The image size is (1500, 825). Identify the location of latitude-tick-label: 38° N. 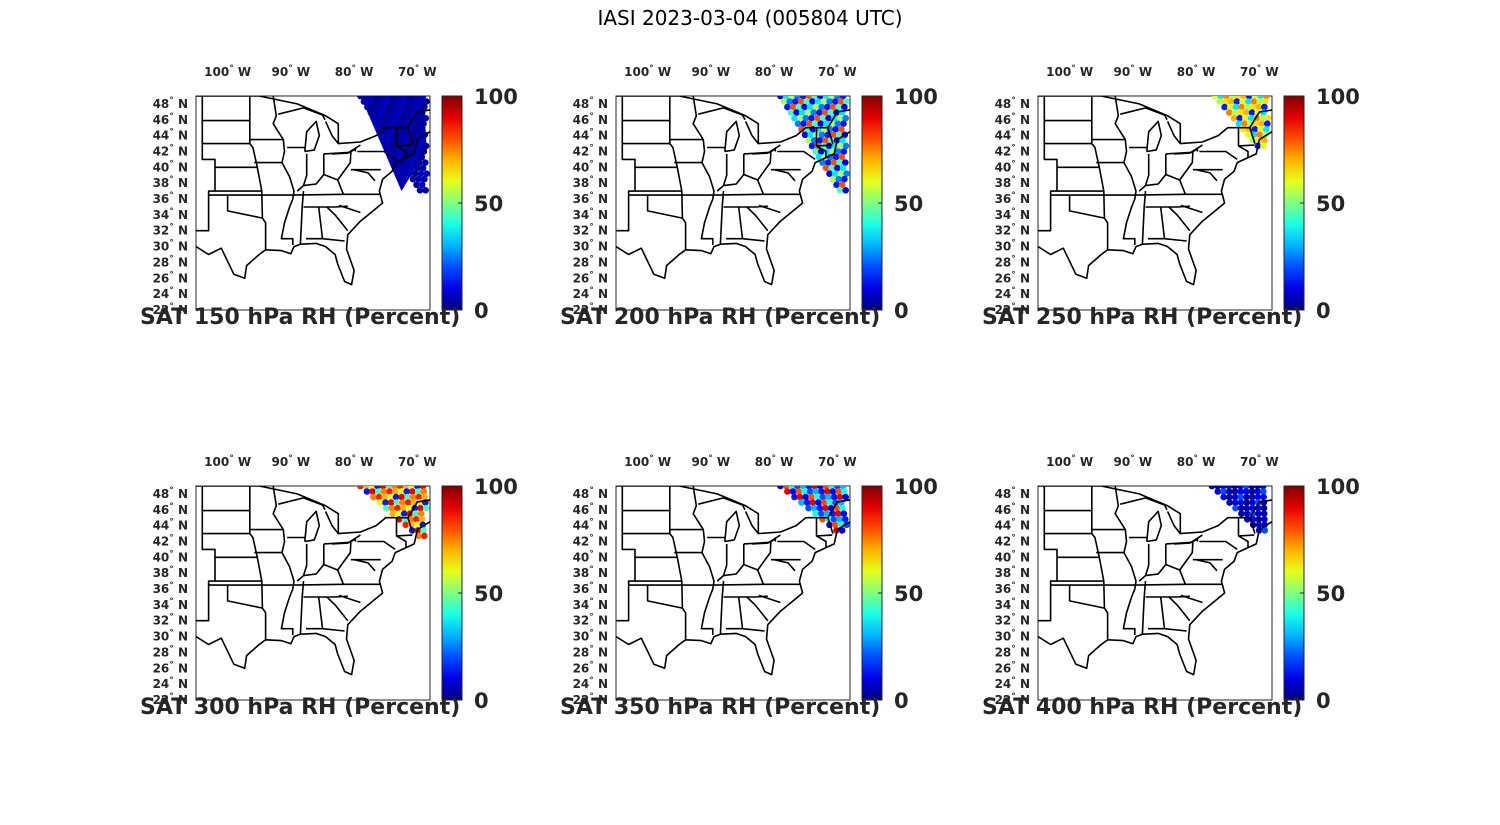
(170, 572).